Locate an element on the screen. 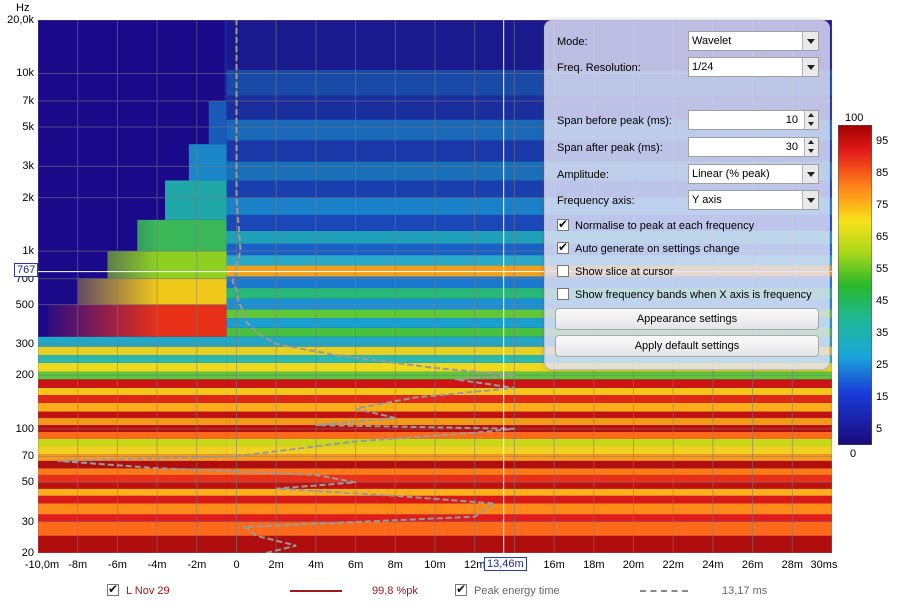  apply-default-settings-button: Apply default settings is located at coordinates (687, 346).